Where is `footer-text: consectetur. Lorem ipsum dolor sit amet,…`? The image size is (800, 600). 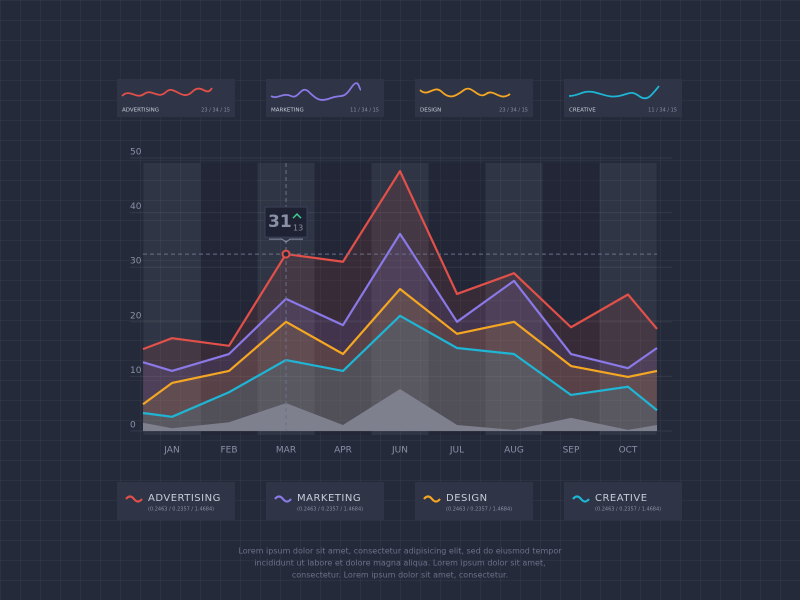
footer-text: consectetur. Lorem ipsum dolor sit amet,… is located at coordinates (400, 575).